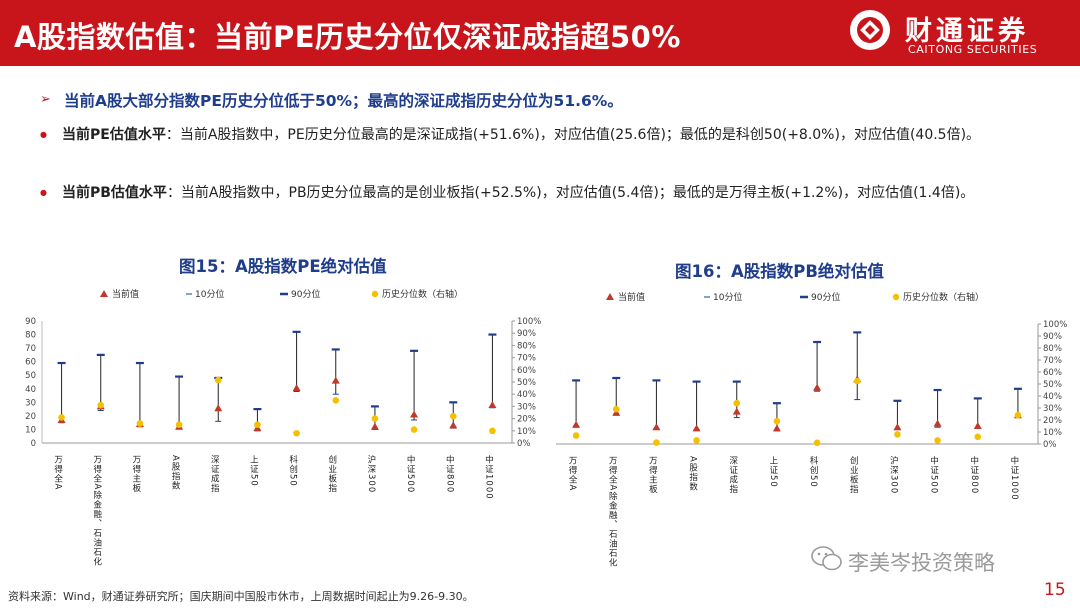 The image size is (1080, 608). What do you see at coordinates (733, 475) in the screenshot?
I see `x-tick-label: 深证成指` at bounding box center [733, 475].